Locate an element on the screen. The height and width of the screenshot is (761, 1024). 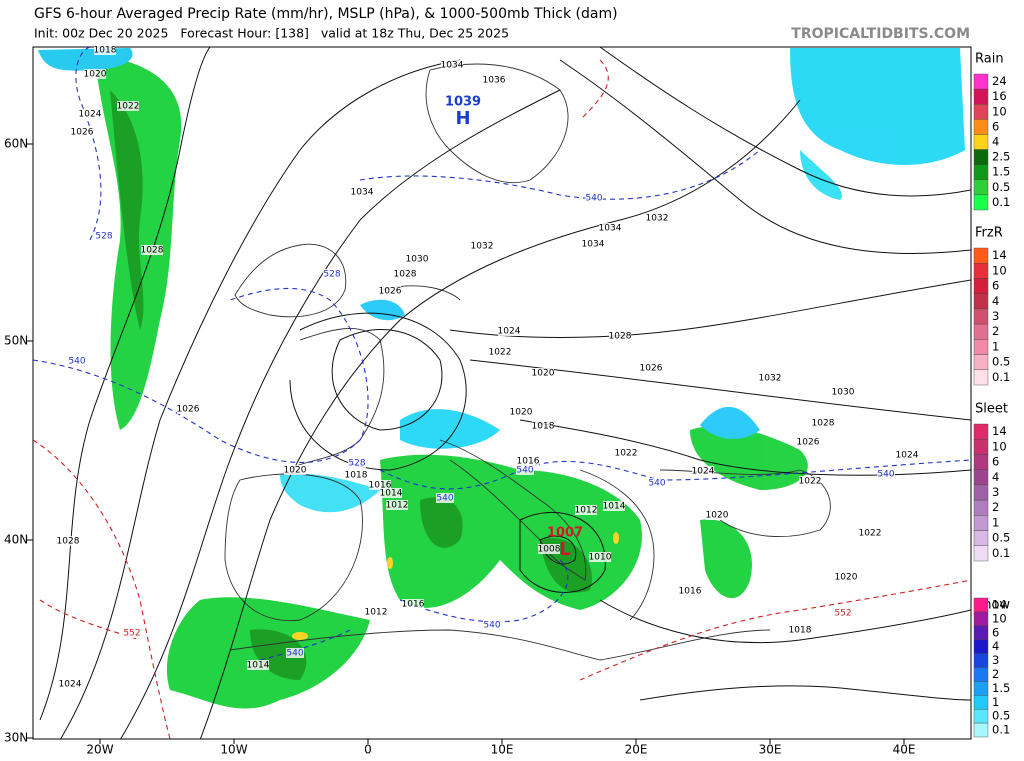
lat-label: 50N is located at coordinates (16, 341).